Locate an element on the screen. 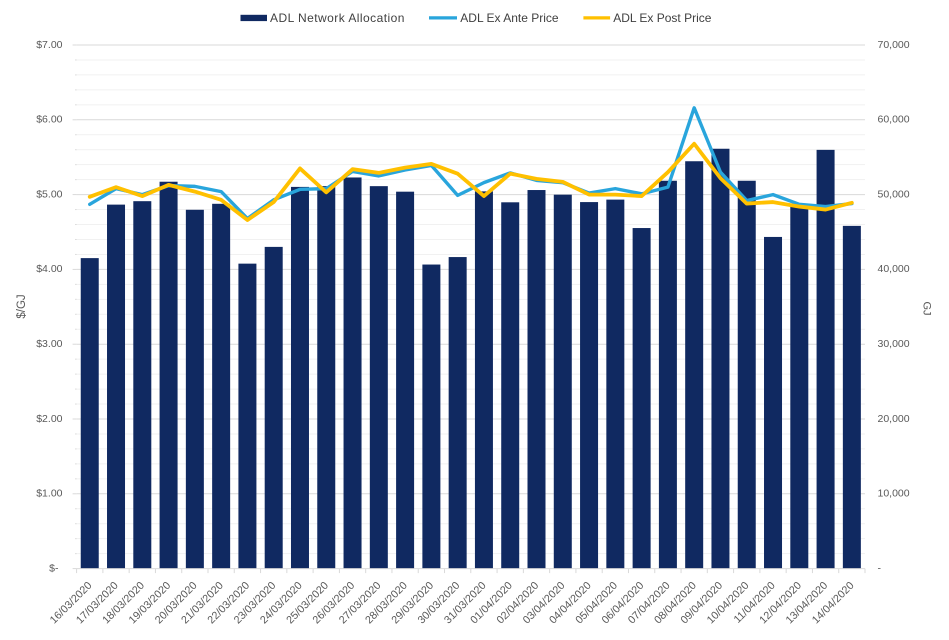 The width and height of the screenshot is (949, 640). svg-text: $3.00 is located at coordinates (49, 344).